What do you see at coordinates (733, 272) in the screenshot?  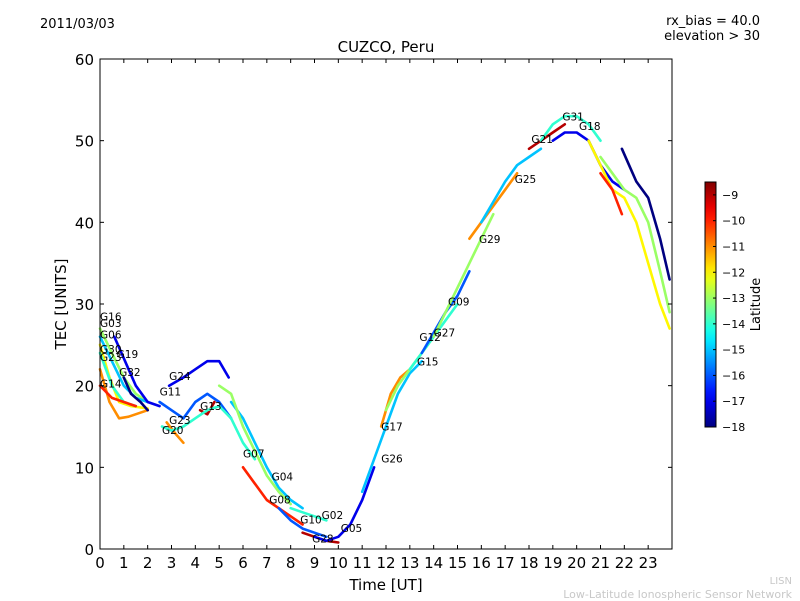 I see `colorbar-tick-label: −12` at bounding box center [733, 272].